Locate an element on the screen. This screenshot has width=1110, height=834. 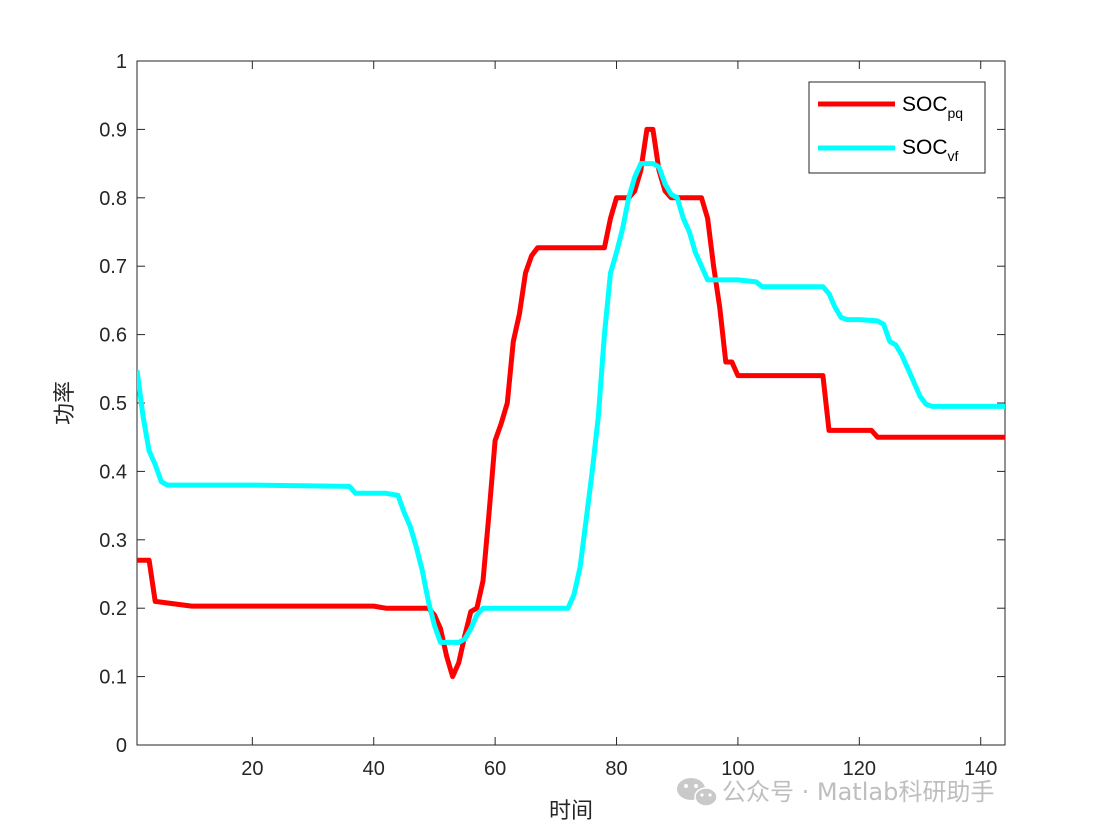
x-tick-label: 100 is located at coordinates (737, 769).